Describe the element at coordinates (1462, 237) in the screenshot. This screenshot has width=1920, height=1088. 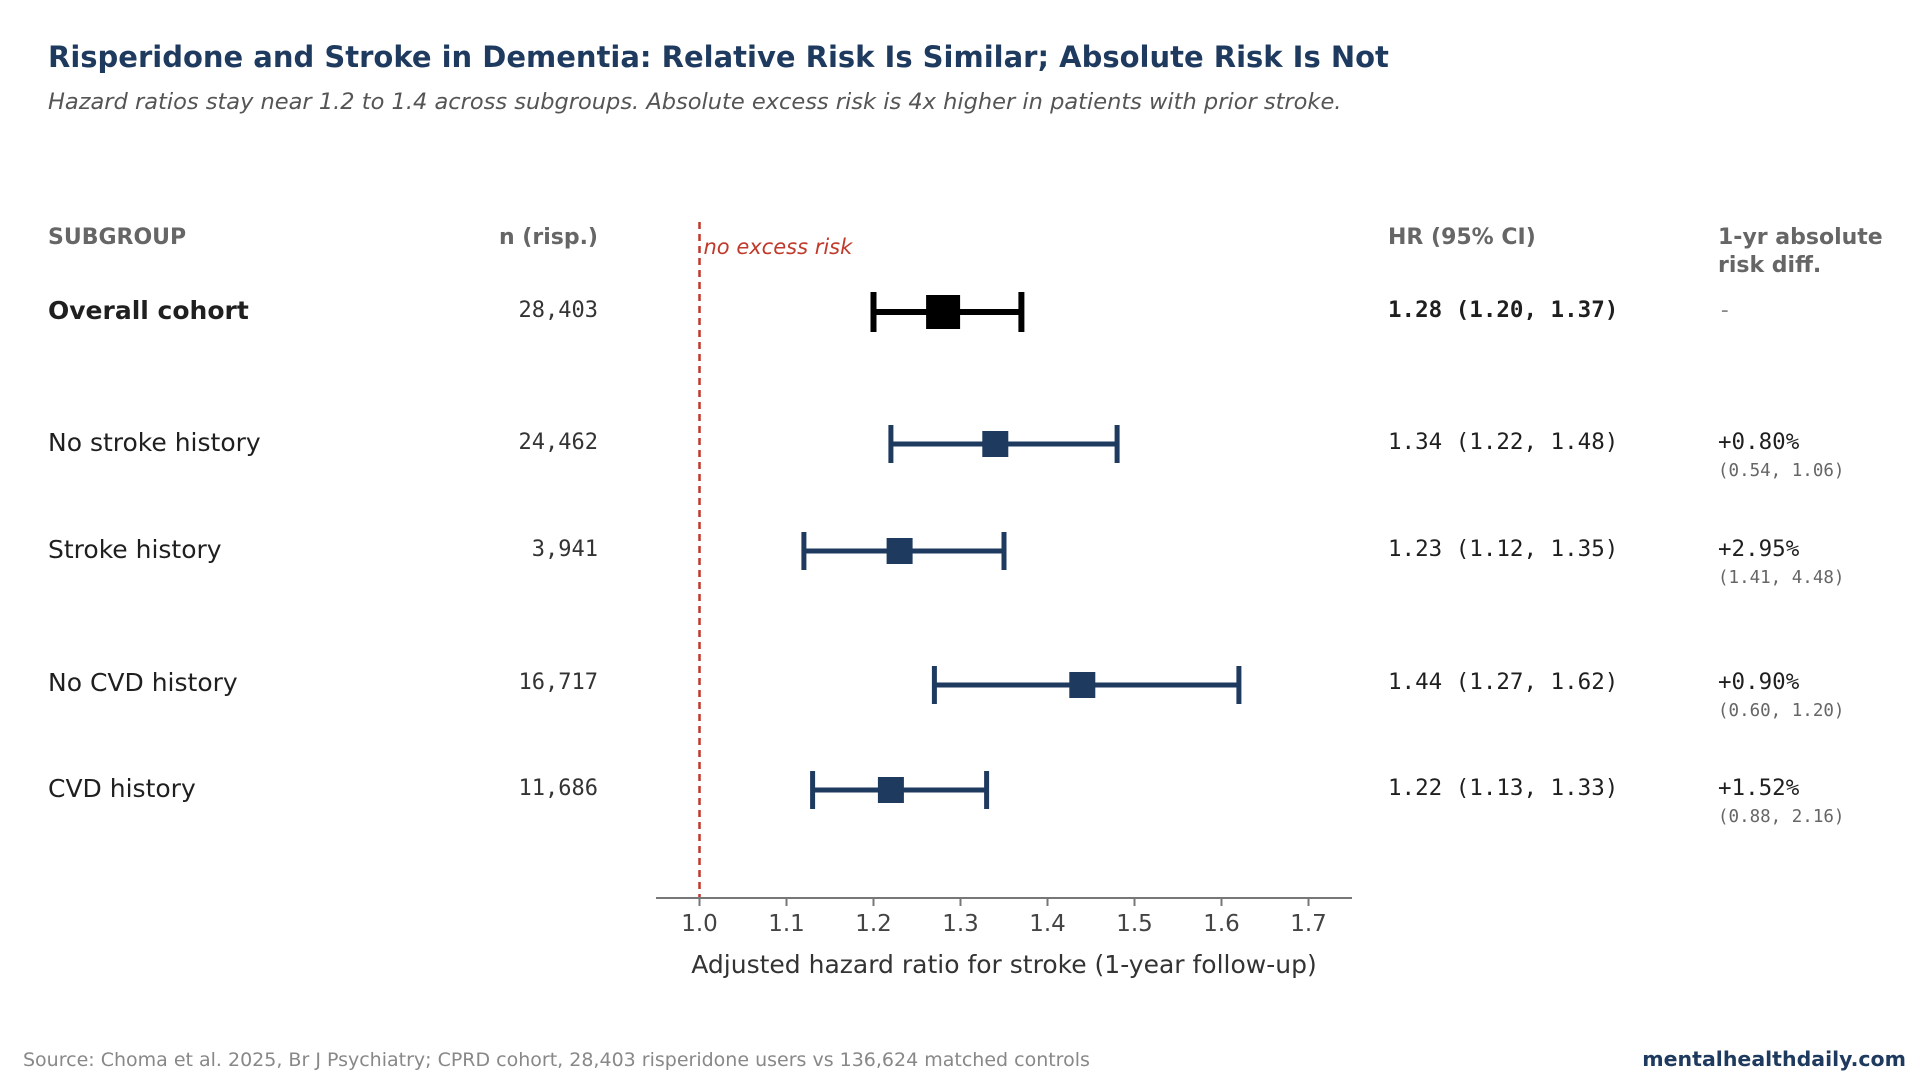
I see `column-header-hr: HR (95% CI)` at that location.